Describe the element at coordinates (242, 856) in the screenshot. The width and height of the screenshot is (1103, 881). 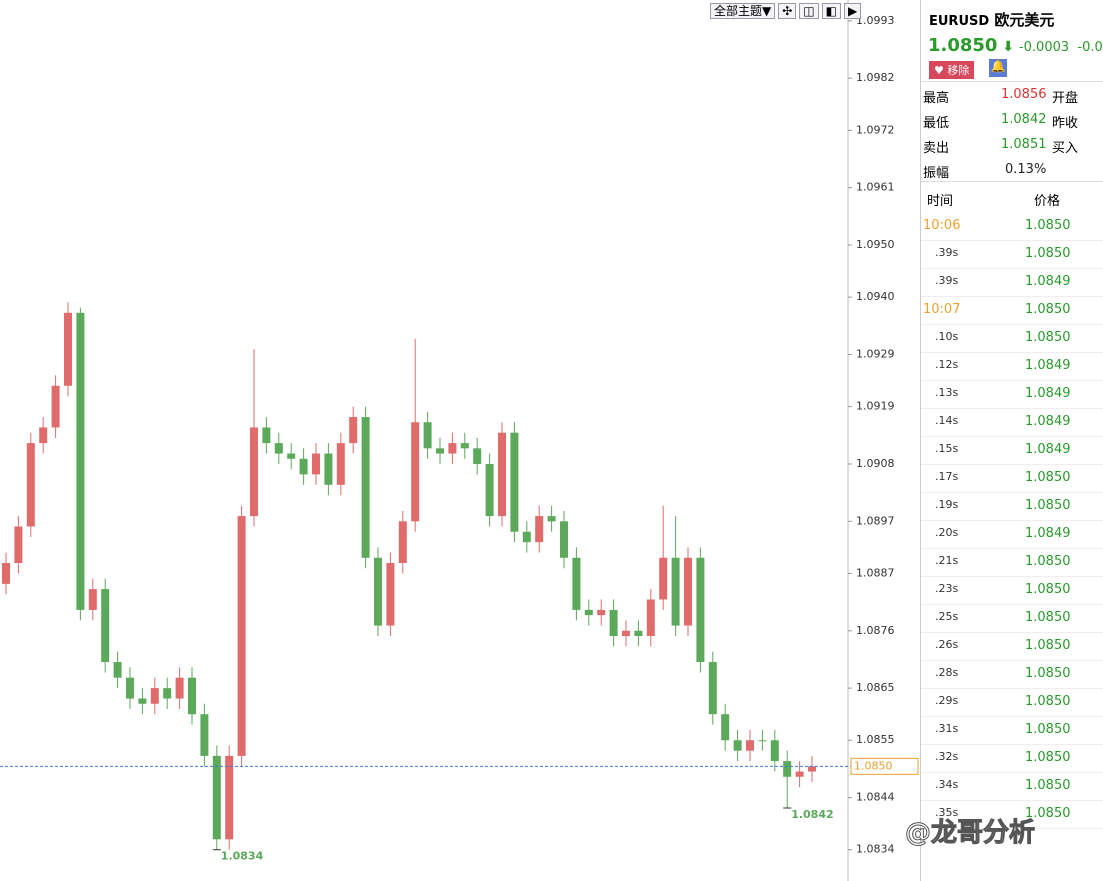
I see `annotation-label: 1.0834` at that location.